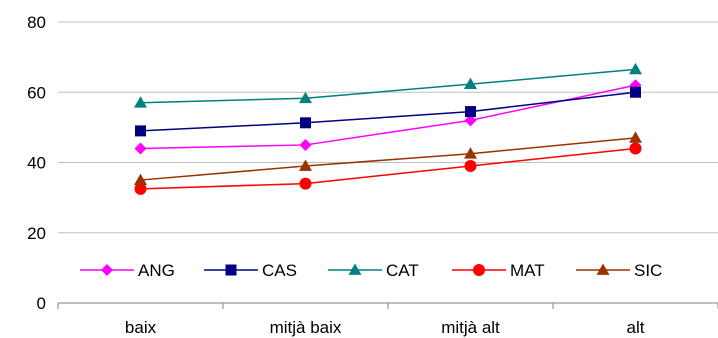 This screenshot has width=718, height=338. I want to click on series-line-cas, so click(388, 111).